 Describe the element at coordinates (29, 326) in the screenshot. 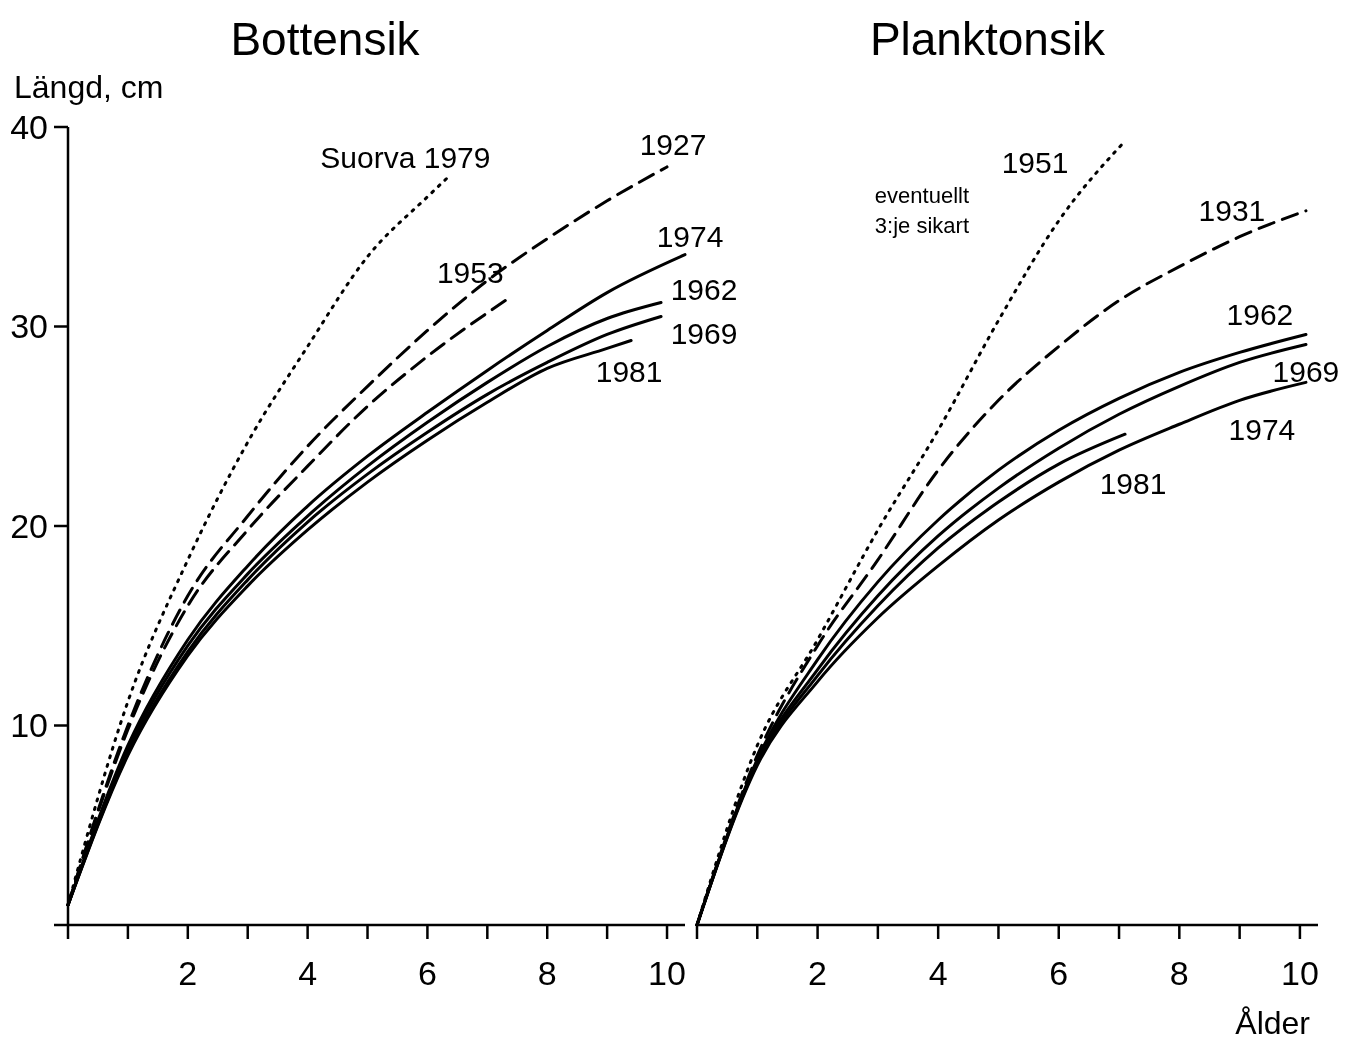

I see `y-tick-label: 30` at that location.